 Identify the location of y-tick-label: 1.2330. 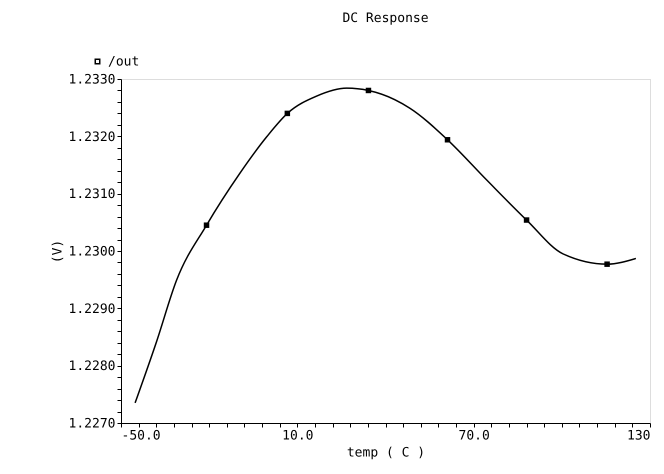
(92, 80).